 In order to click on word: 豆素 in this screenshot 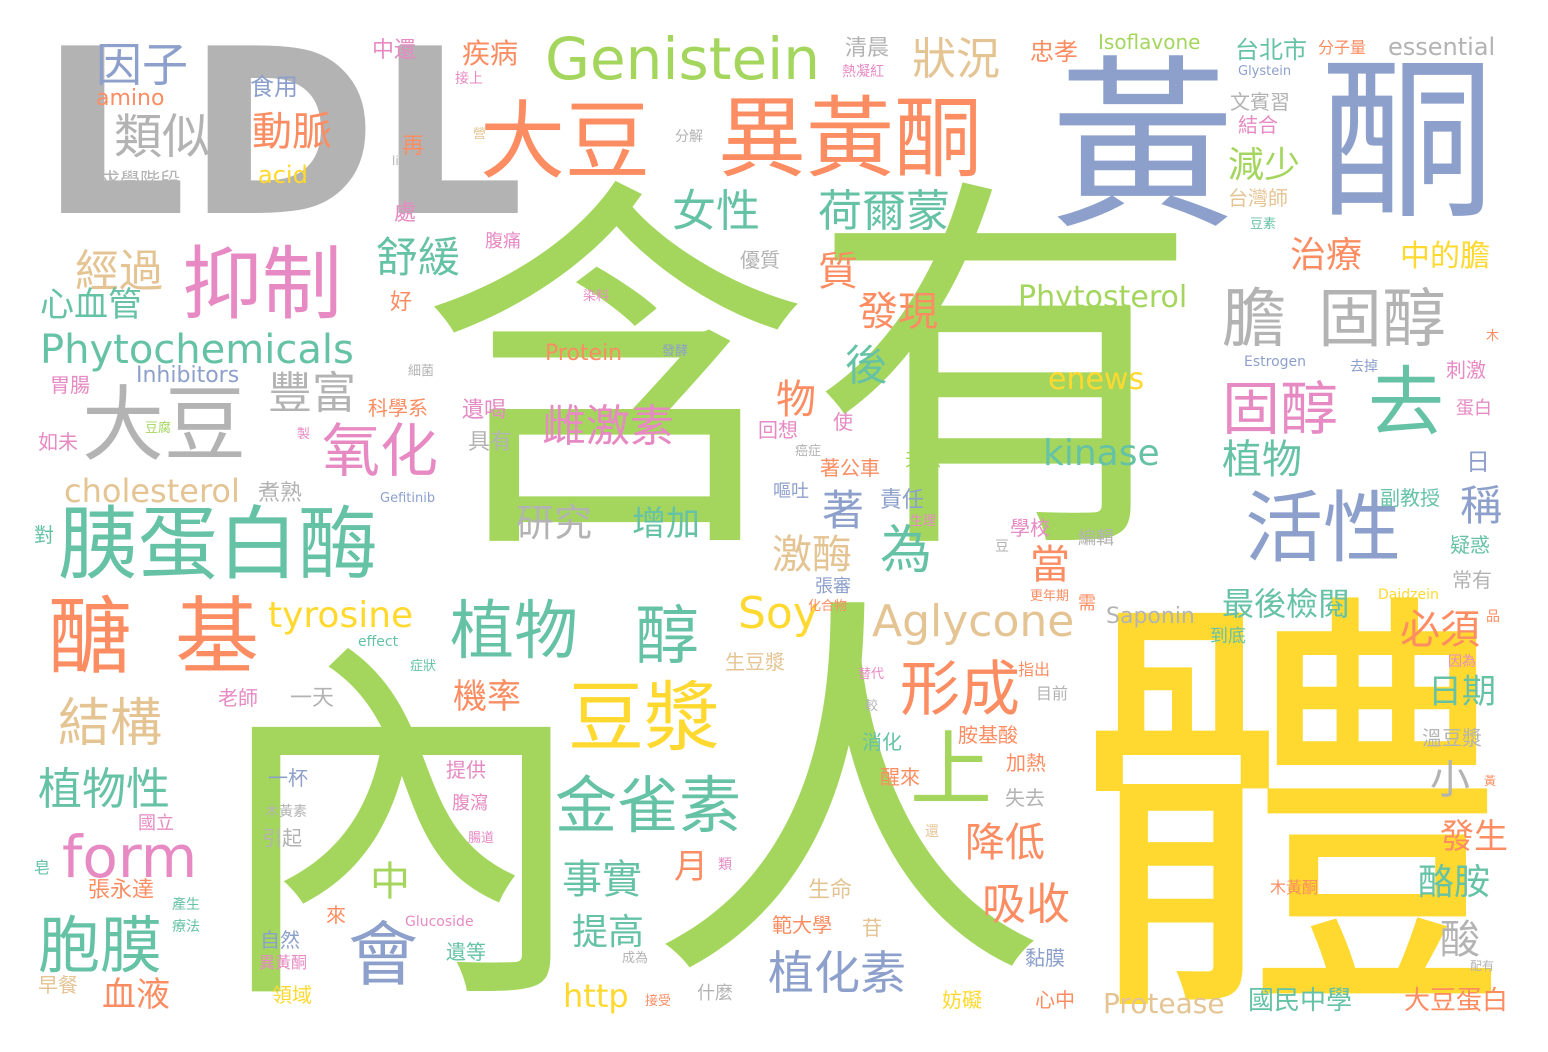, I will do `click(1263, 224)`.